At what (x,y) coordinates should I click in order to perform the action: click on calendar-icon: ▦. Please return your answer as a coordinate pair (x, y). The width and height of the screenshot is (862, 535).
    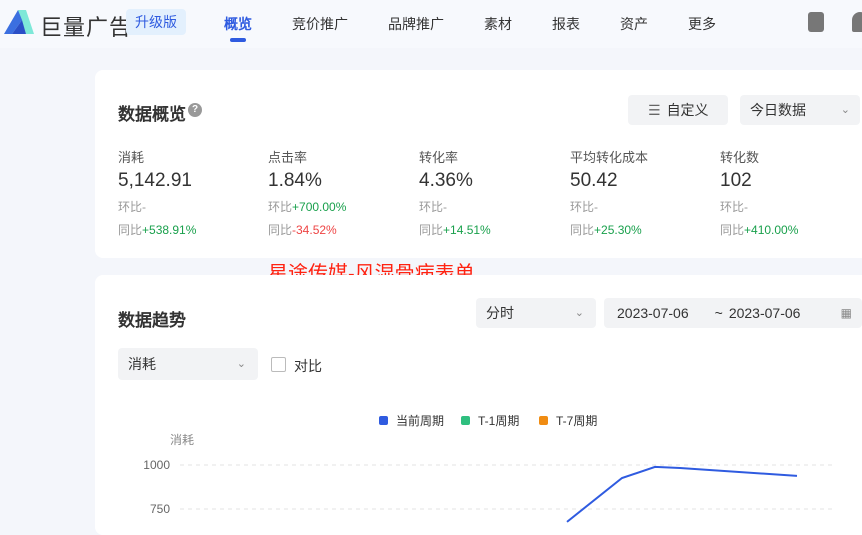
    Looking at the image, I should click on (846, 313).